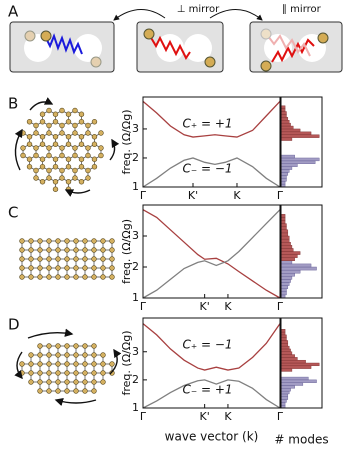  What do you see at coordinates (176, 41) in the screenshot?
I see `panel-a-drawing` at bounding box center [176, 41].